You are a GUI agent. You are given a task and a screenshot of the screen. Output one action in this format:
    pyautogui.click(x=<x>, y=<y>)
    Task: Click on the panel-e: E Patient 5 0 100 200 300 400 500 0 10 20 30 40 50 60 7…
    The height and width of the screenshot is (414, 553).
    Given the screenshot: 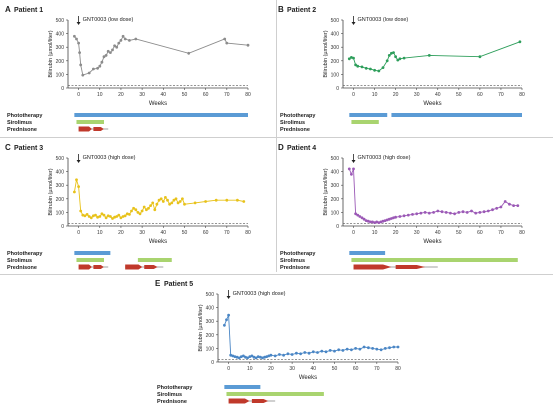 What is the action you would take?
    pyautogui.click(x=278, y=342)
    